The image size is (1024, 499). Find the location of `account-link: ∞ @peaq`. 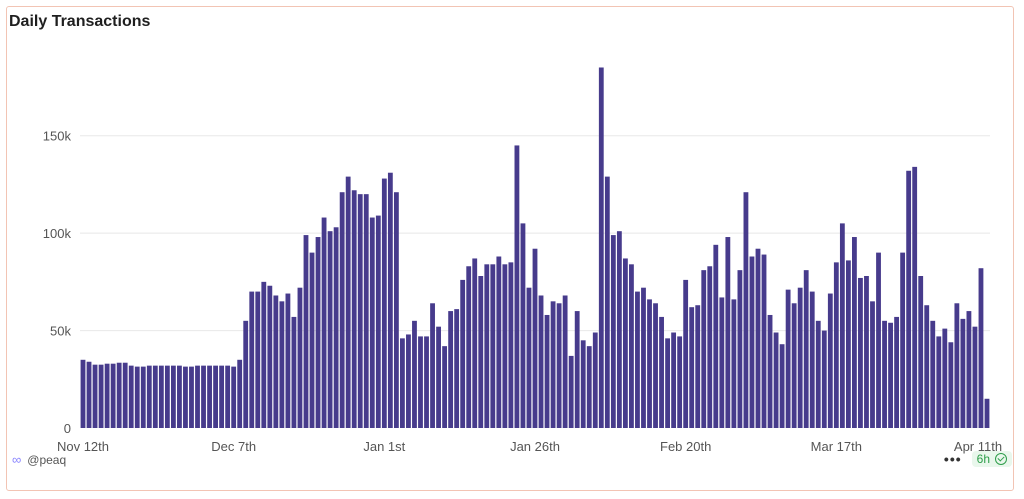

account-link: ∞ @peaq is located at coordinates (39, 459).